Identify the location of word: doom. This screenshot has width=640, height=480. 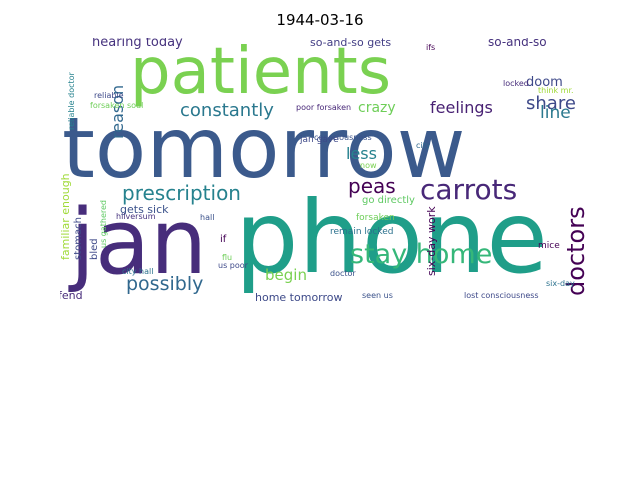
(544, 82).